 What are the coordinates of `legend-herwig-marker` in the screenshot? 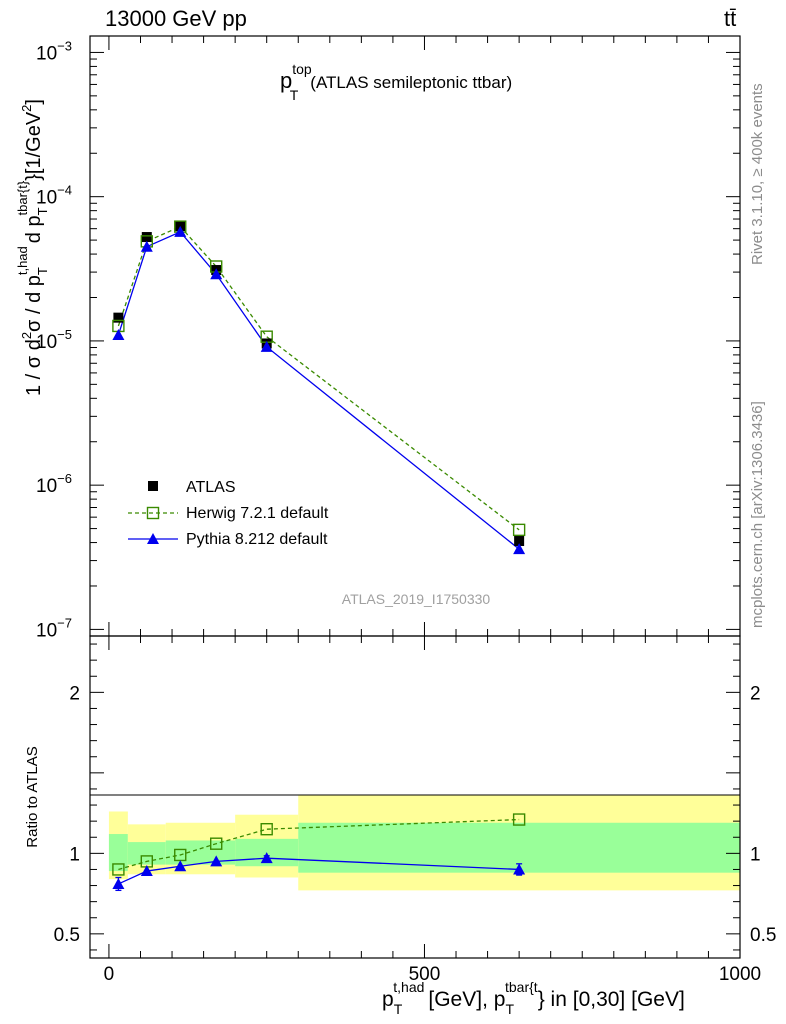 It's located at (153, 513).